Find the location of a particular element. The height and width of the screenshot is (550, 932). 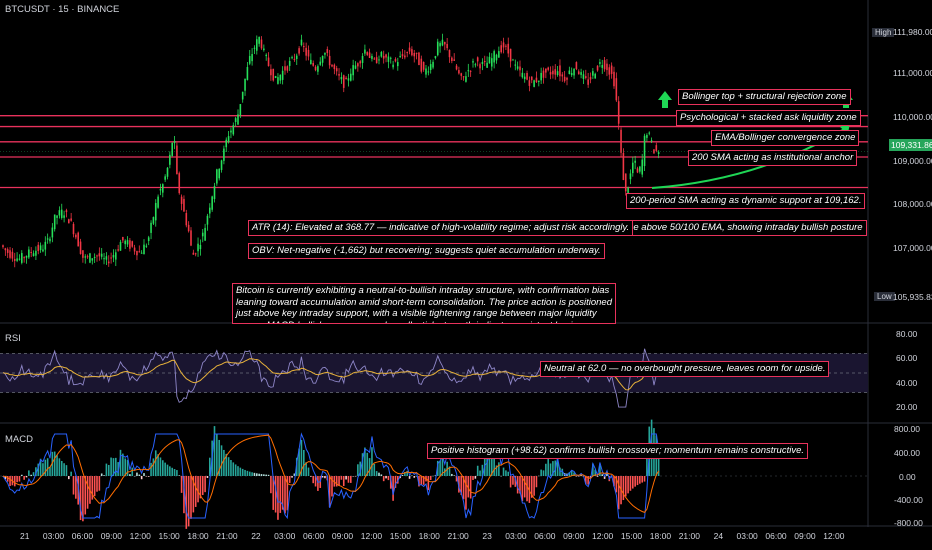

annotation-sma200: 200 SMA acting as institutional anchor is located at coordinates (773, 158).